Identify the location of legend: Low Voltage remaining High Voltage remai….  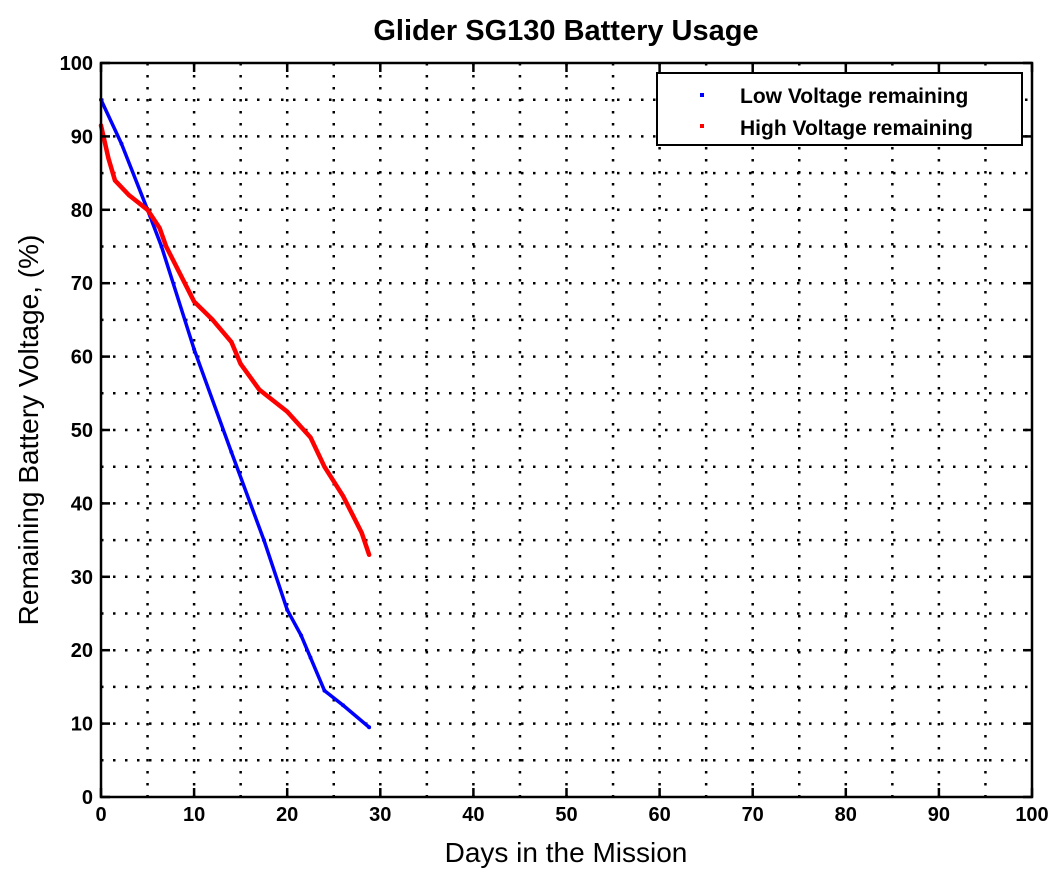
(839, 109).